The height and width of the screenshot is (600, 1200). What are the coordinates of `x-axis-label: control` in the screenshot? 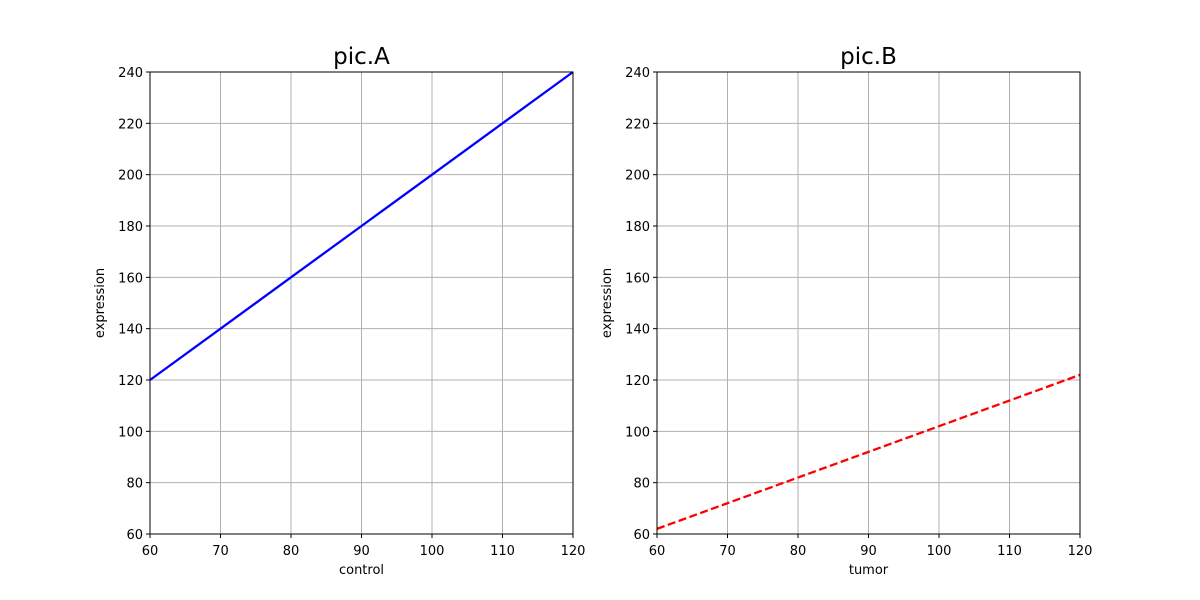 It's located at (361, 570).